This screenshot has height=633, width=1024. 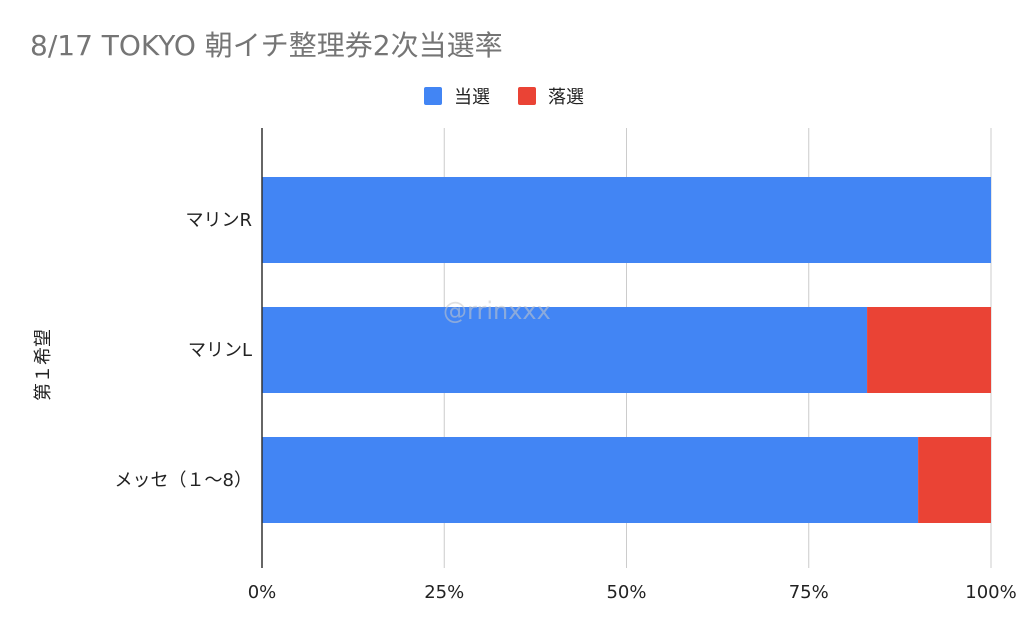 I want to click on category-label-0: マリンR, so click(x=218, y=220).